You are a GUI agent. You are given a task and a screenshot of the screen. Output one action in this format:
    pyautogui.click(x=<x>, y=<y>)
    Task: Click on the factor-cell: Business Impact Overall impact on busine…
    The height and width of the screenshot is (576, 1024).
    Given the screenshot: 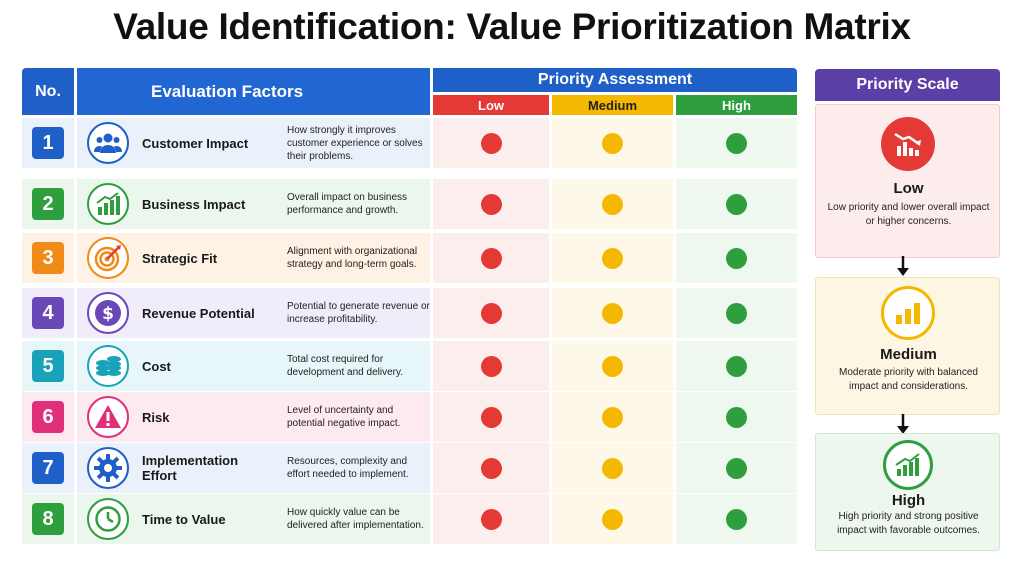 What is the action you would take?
    pyautogui.click(x=253, y=204)
    